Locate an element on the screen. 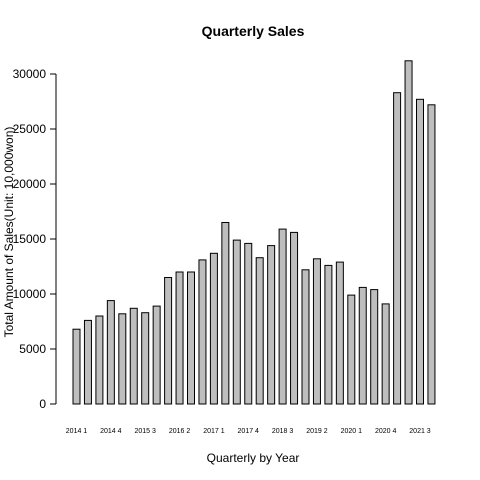 The width and height of the screenshot is (480, 480). y-tick-label: 5000 is located at coordinates (32, 349).